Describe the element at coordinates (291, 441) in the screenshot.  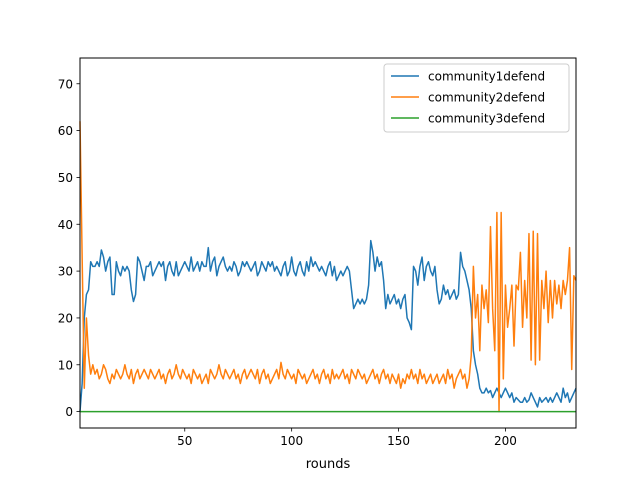
I see `x-tick-label: 100` at that location.